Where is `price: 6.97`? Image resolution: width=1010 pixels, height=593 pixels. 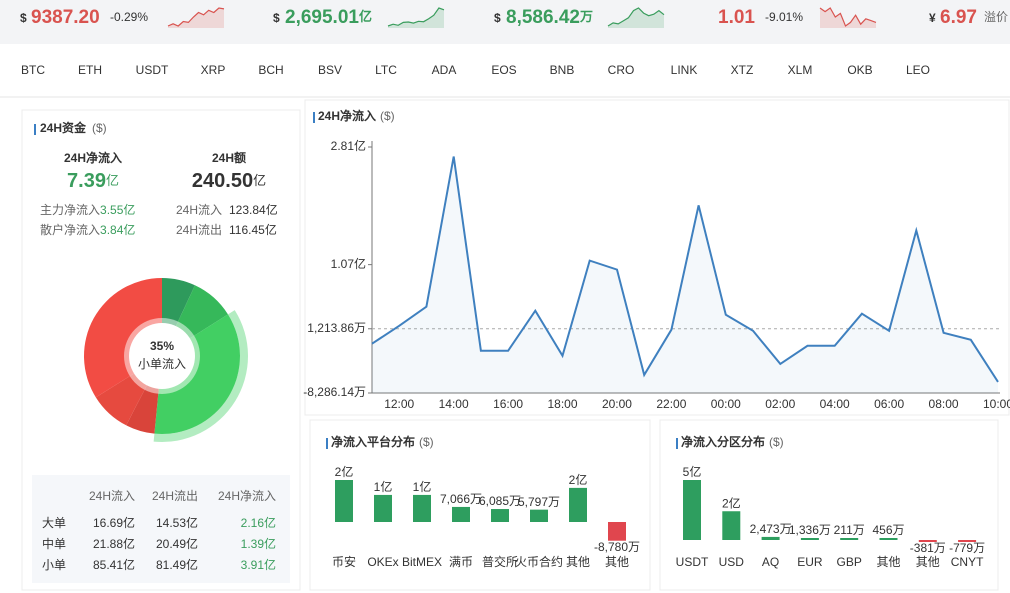
price: 6.97 is located at coordinates (958, 17).